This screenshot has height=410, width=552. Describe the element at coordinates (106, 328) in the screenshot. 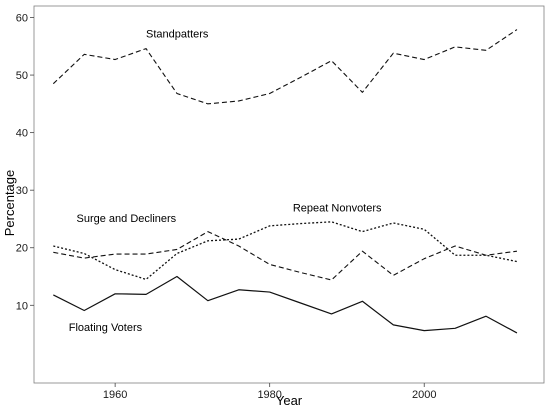

I see `series-label-floating-voters: Floating Voters` at that location.